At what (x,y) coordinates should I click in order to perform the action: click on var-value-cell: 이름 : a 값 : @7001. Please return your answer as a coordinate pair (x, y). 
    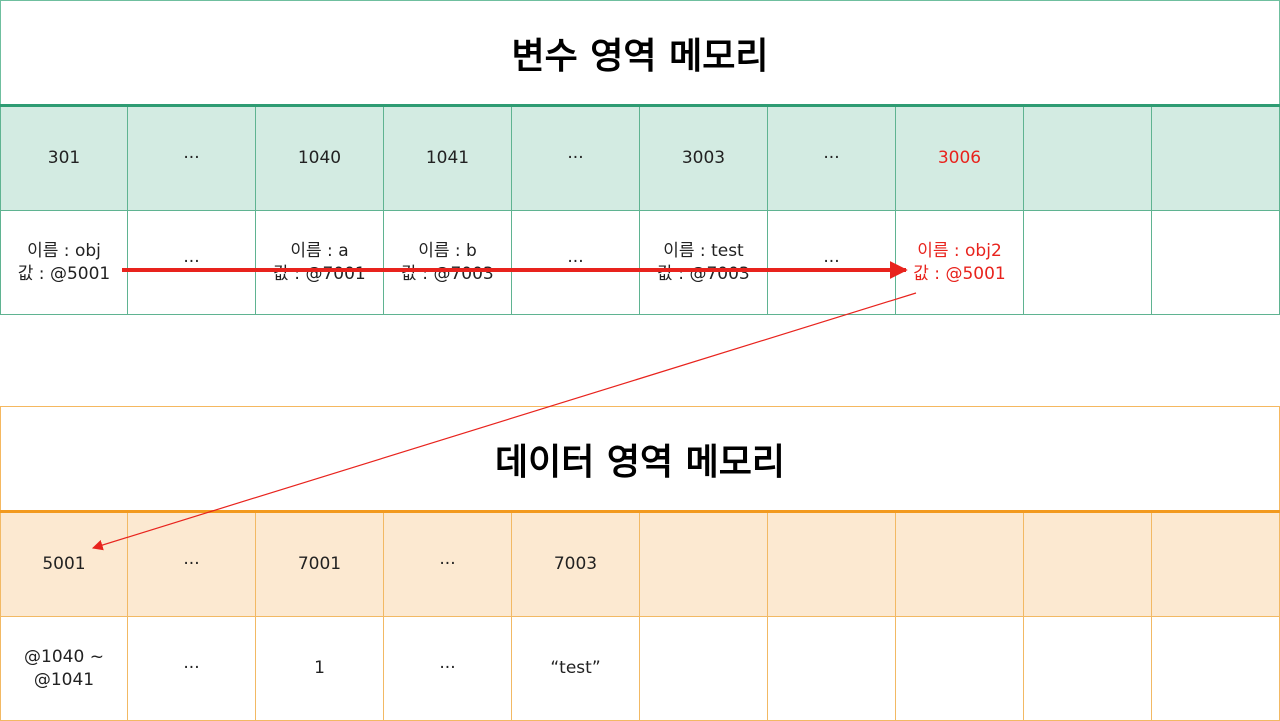
    Looking at the image, I should click on (320, 263).